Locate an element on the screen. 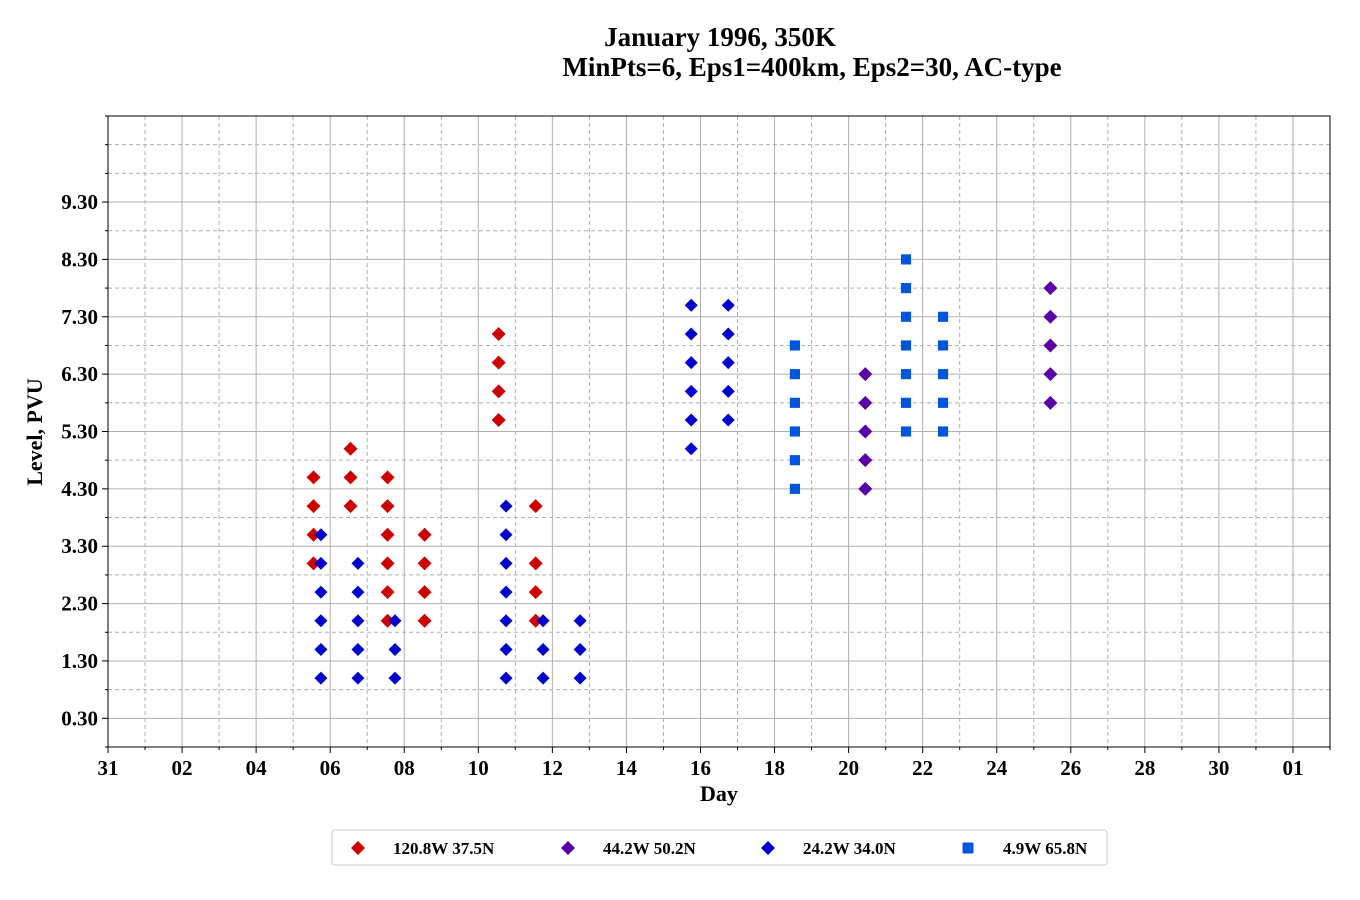 The height and width of the screenshot is (900, 1360). x-tick-label: 20 is located at coordinates (848, 768).